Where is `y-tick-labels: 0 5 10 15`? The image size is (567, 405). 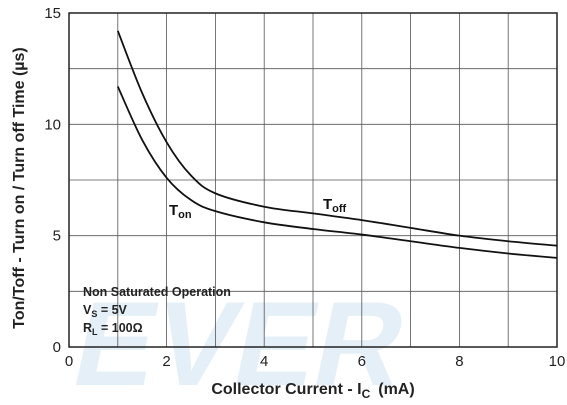
y-tick-labels: 0 5 10 15 is located at coordinates (52, 180).